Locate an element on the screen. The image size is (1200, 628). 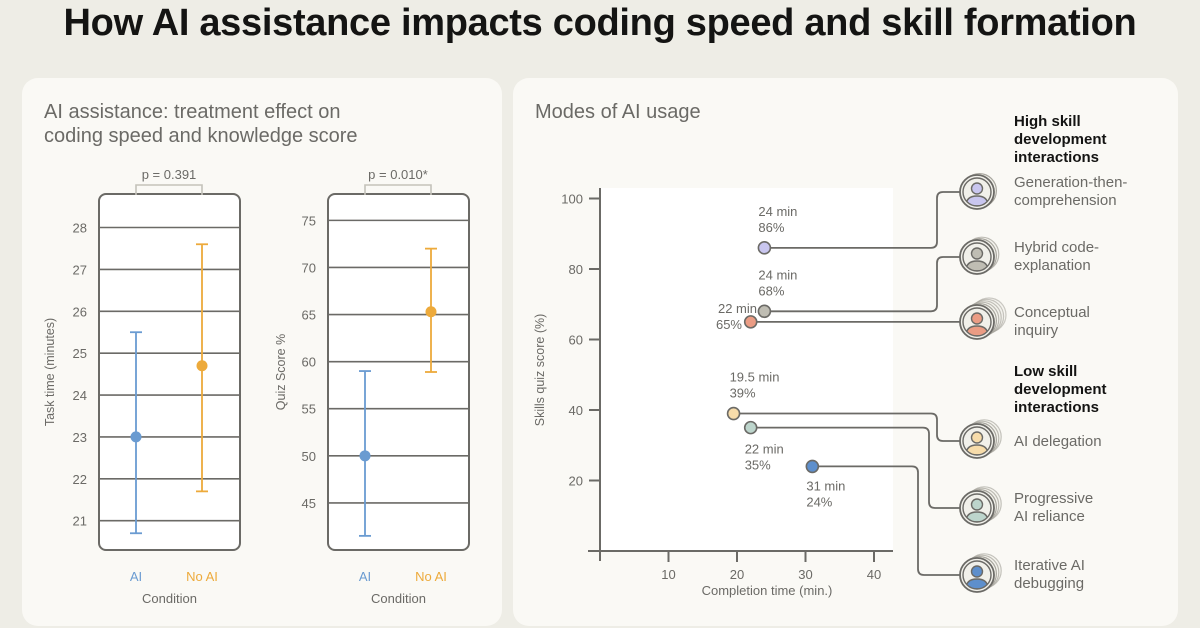
significance-bracket is located at coordinates (169, 189).